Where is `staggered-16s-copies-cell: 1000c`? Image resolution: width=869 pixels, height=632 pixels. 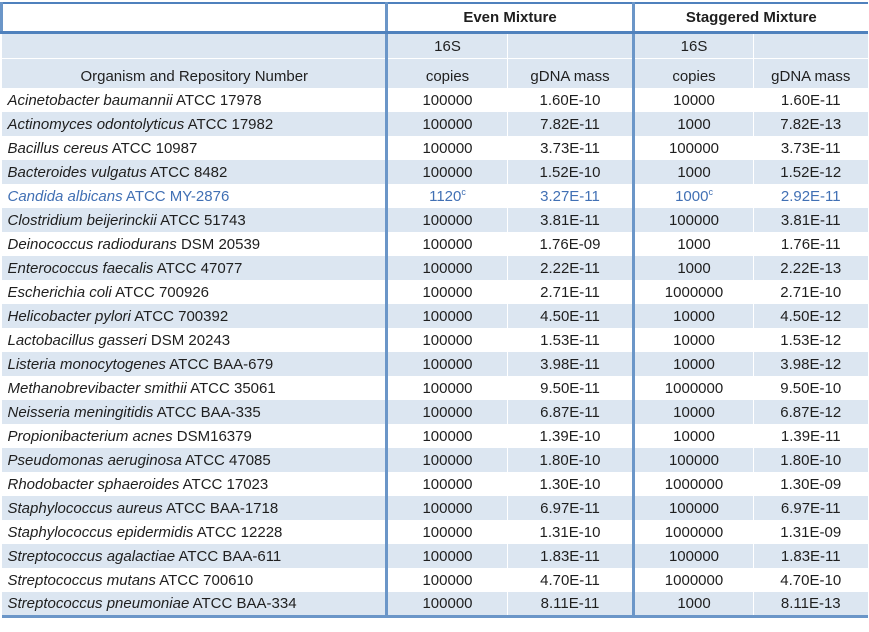 staggered-16s-copies-cell: 1000c is located at coordinates (693, 196).